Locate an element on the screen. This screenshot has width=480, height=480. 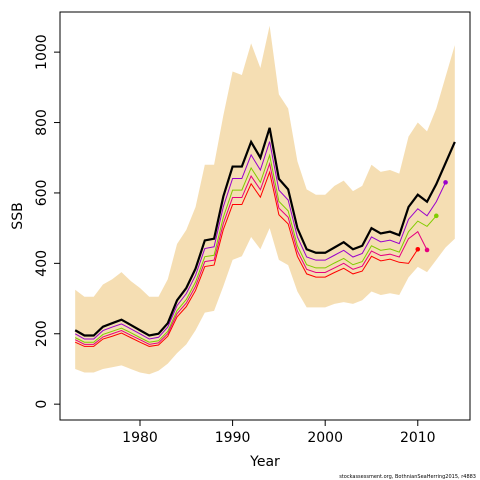
x-tick-label: 2000 is located at coordinates (325, 438).